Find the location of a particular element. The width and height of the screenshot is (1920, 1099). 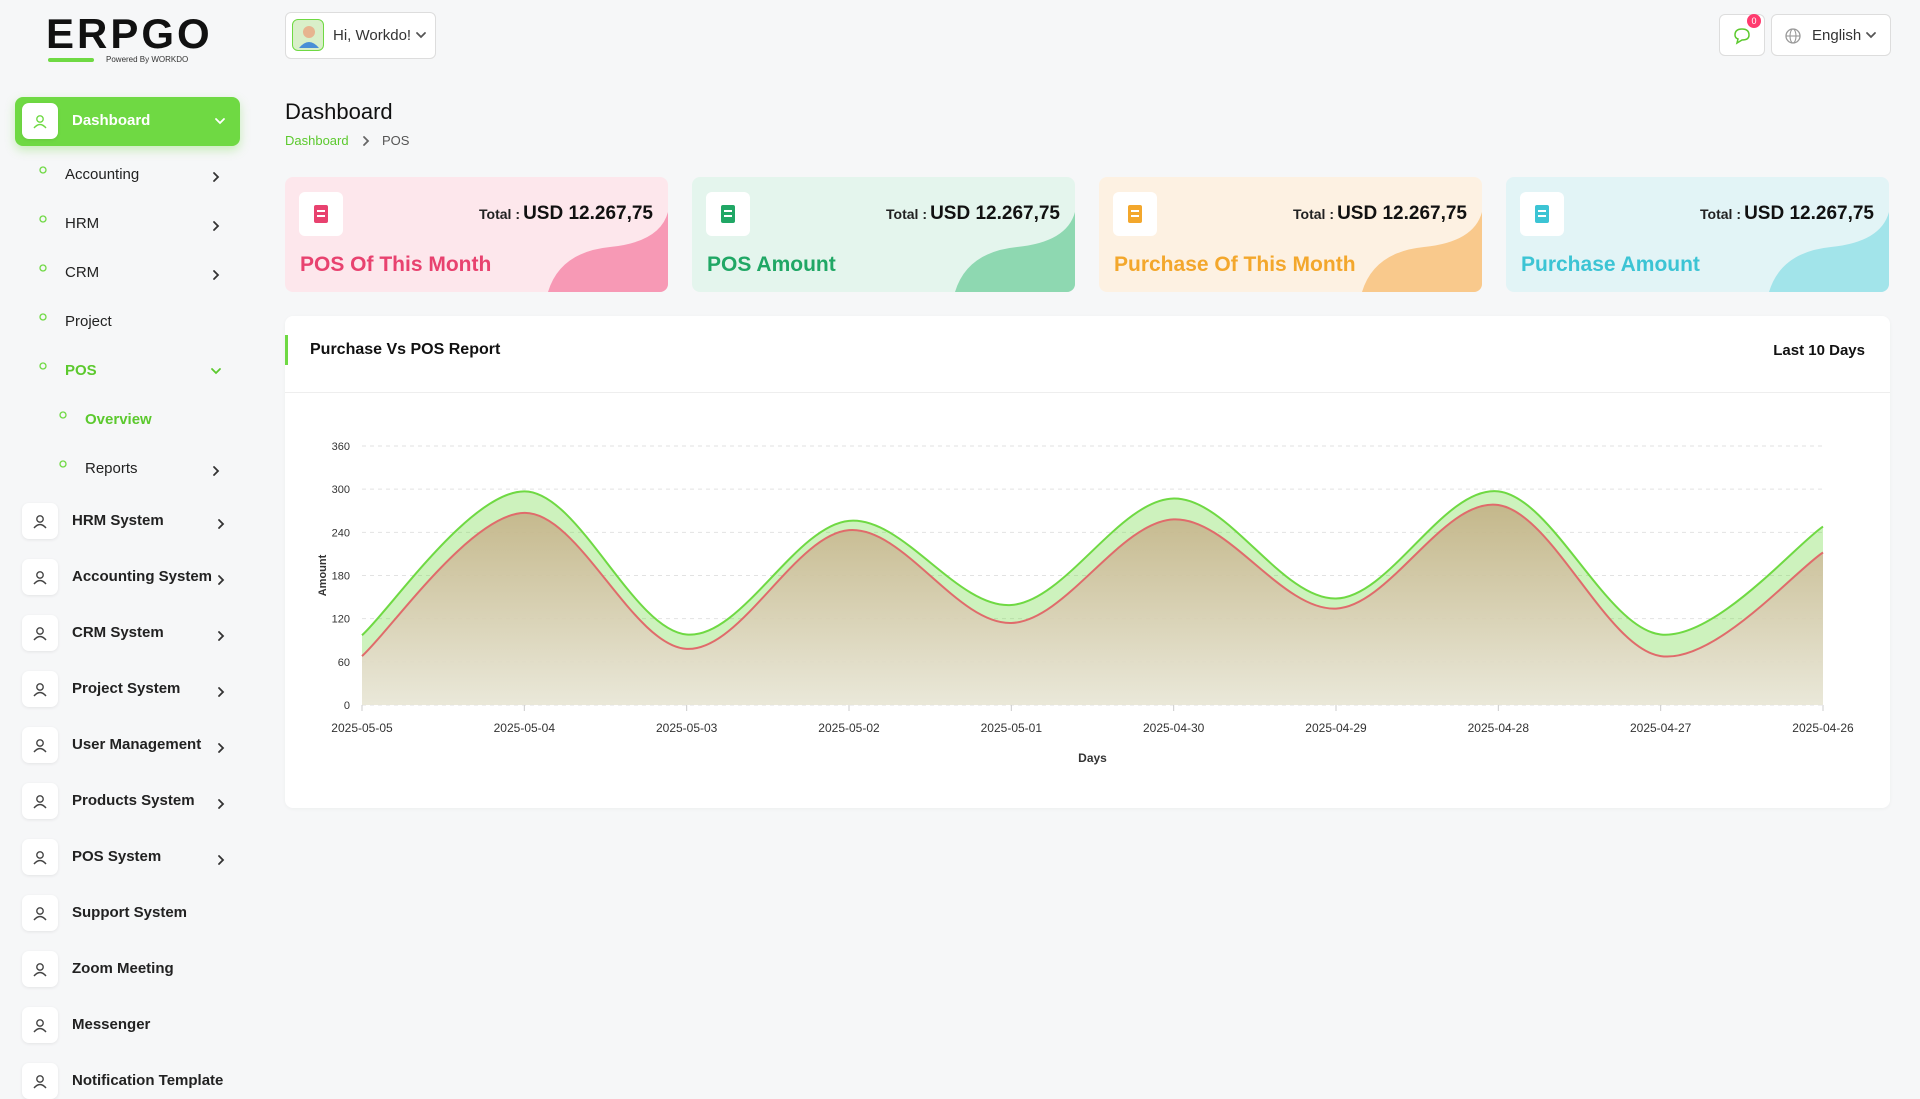

nav-label: Support System is located at coordinates (130, 912).